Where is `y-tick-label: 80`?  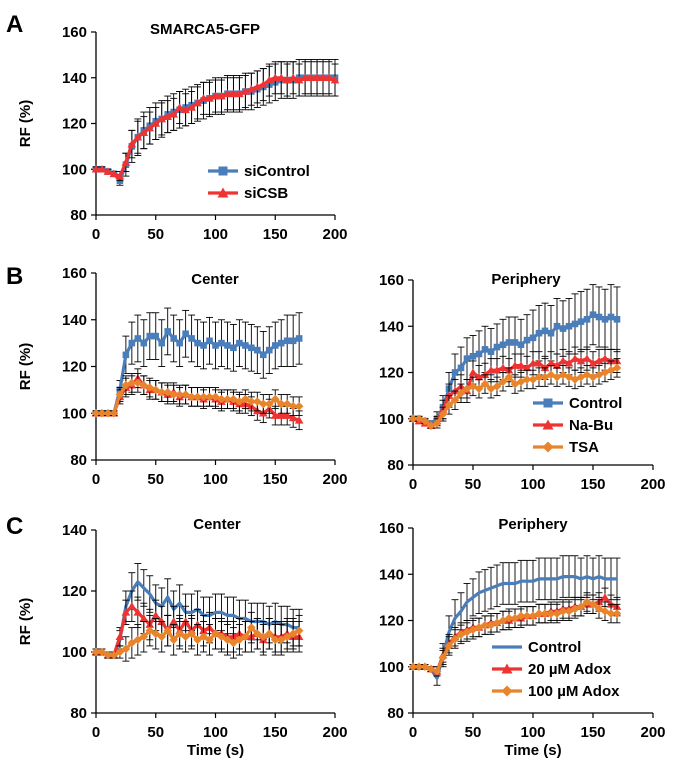
y-tick-label: 80 is located at coordinates (78, 460).